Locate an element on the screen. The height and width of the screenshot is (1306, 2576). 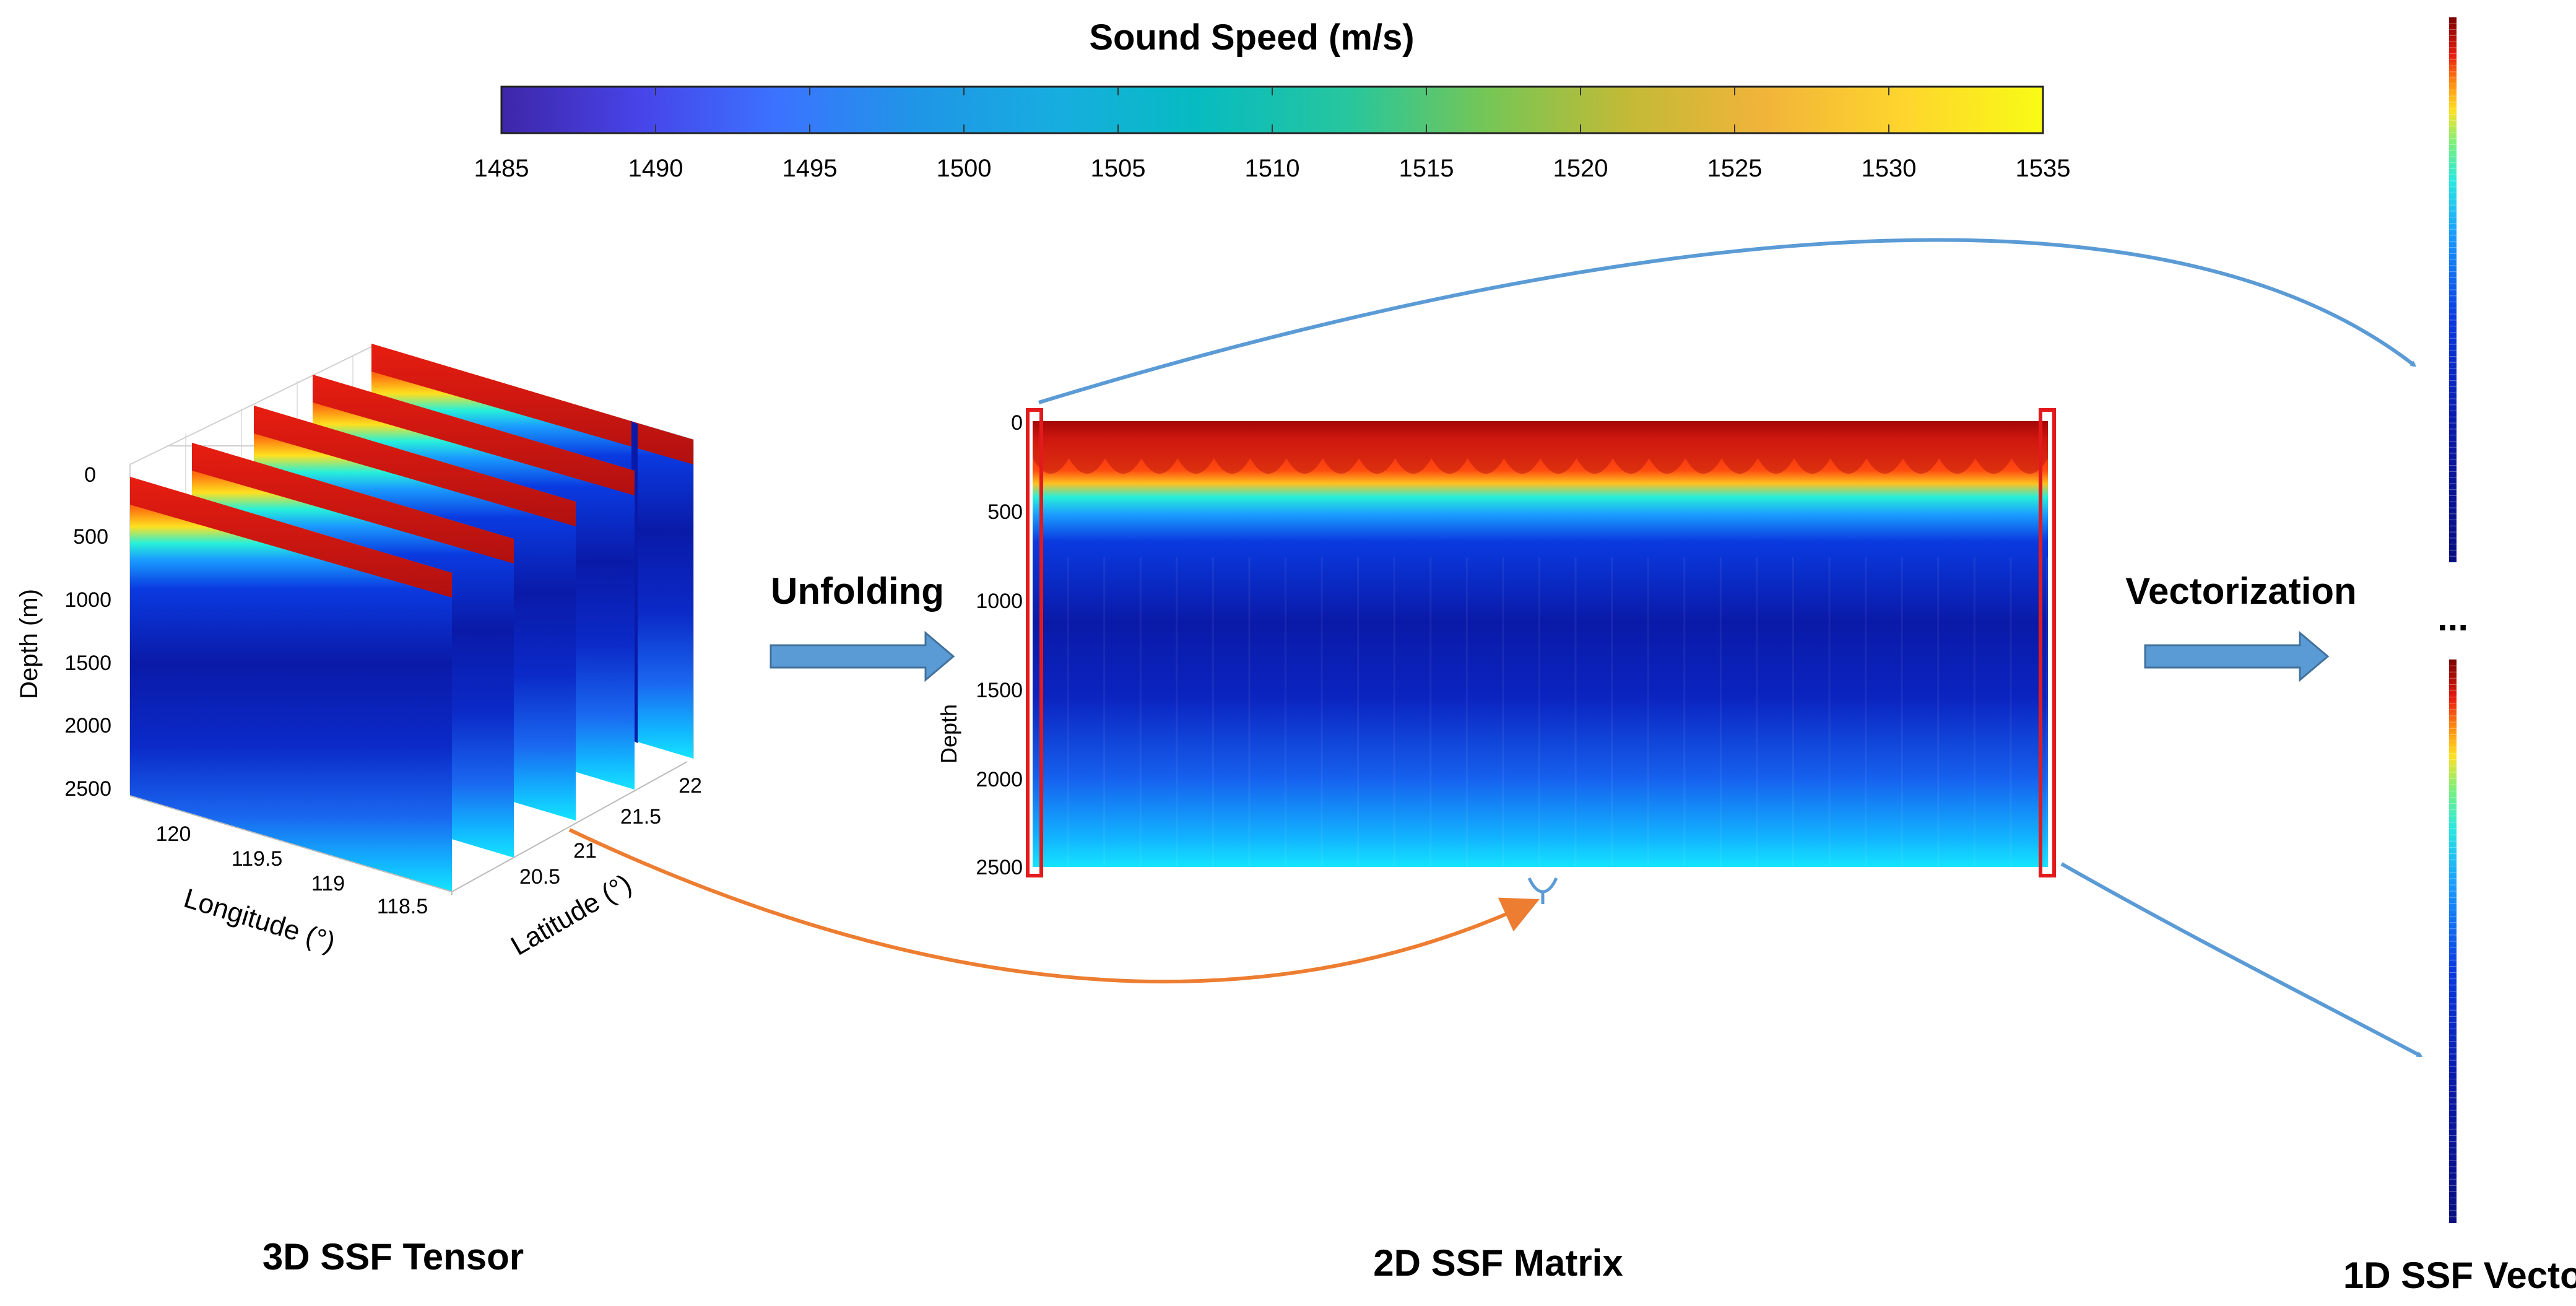
colorbar-tick-label: 1515 is located at coordinates (1426, 168).